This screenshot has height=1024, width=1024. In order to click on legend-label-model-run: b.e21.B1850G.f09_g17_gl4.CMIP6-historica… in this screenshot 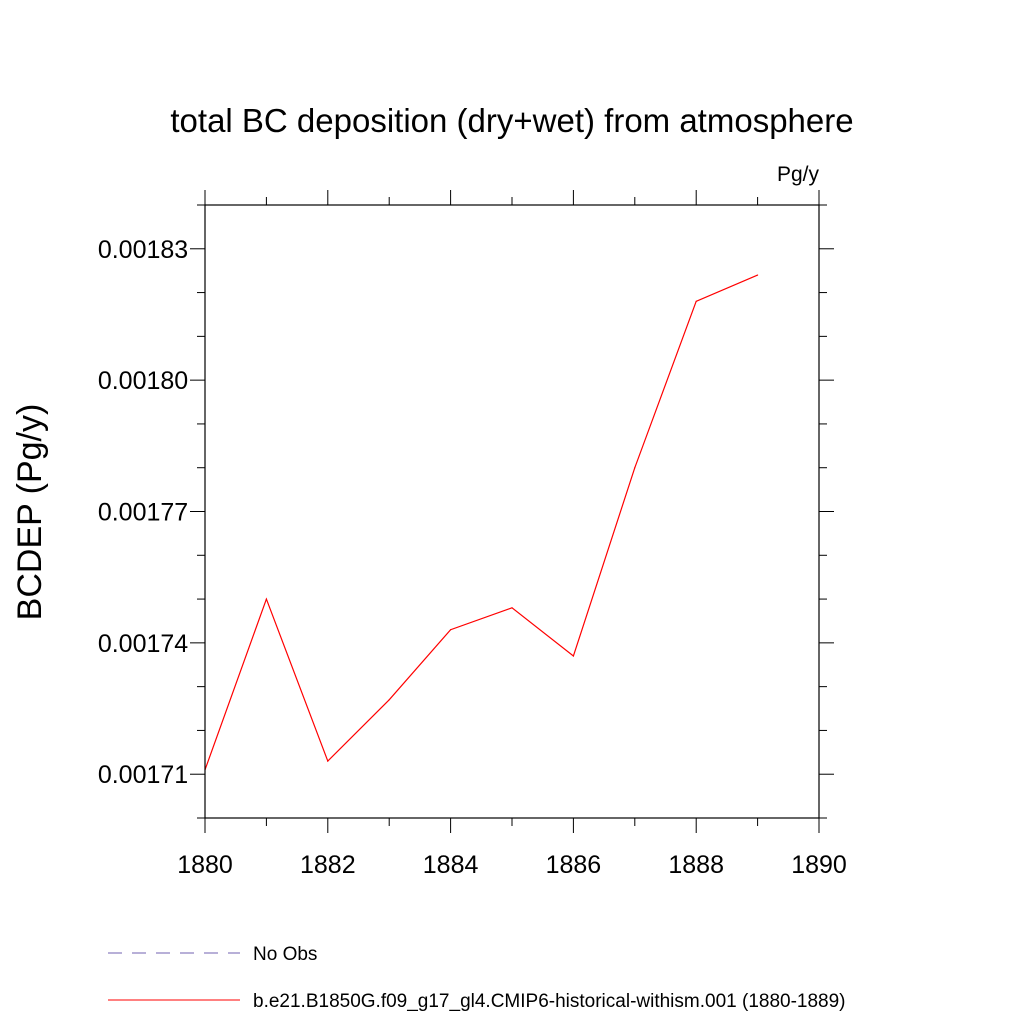, I will do `click(549, 1001)`.